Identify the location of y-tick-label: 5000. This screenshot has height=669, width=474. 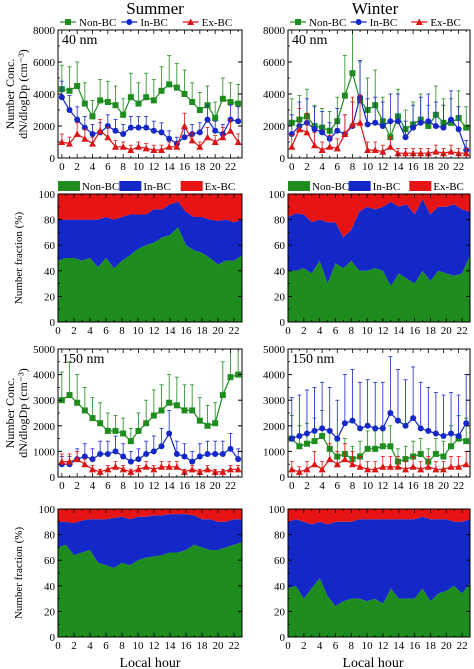
(274, 350).